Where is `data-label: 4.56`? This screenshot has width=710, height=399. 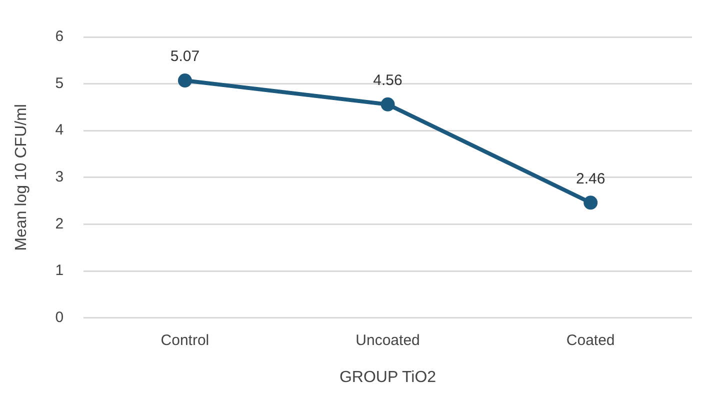 data-label: 4.56 is located at coordinates (387, 81).